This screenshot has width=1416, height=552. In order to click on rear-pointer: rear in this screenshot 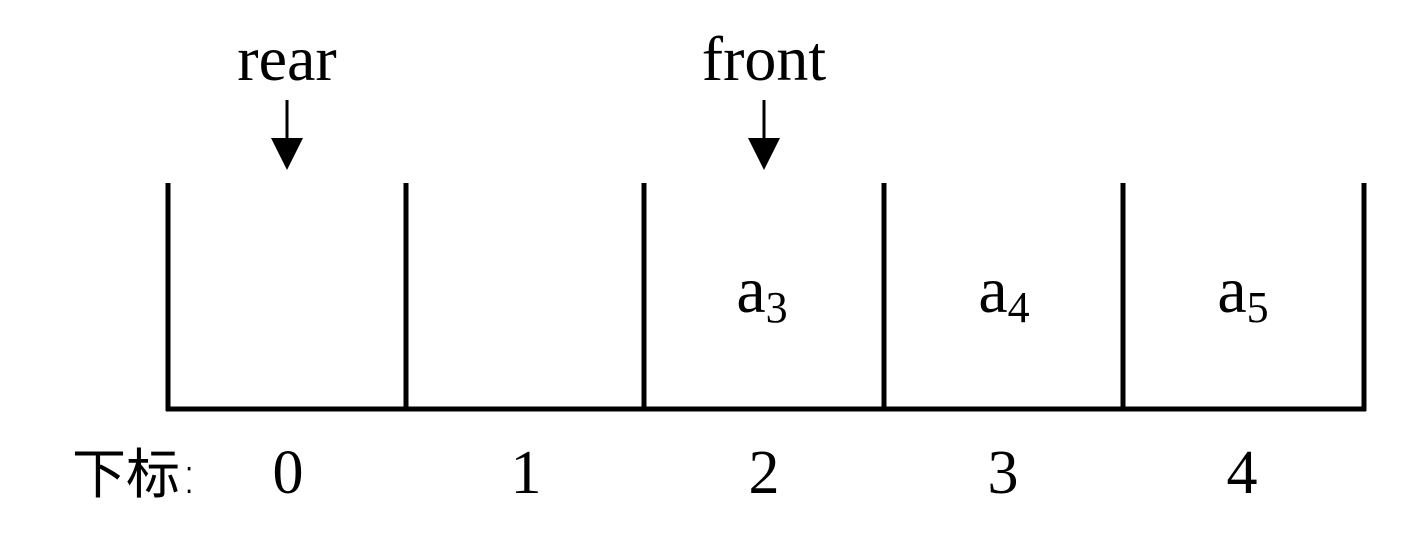, I will do `click(287, 96)`.